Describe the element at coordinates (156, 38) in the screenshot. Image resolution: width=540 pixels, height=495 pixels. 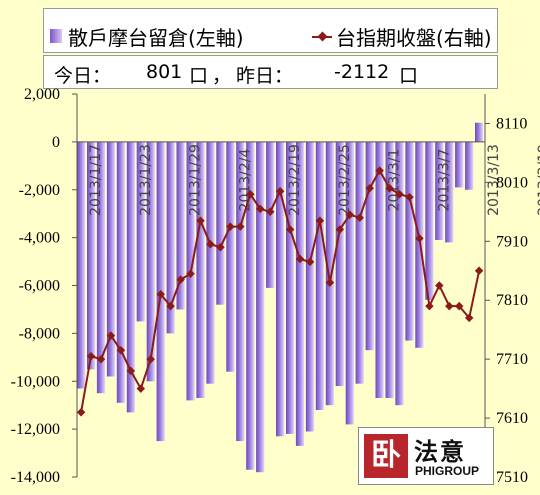
I see `bar-legend-label: 散戶摩台留倉(左軸)` at that location.